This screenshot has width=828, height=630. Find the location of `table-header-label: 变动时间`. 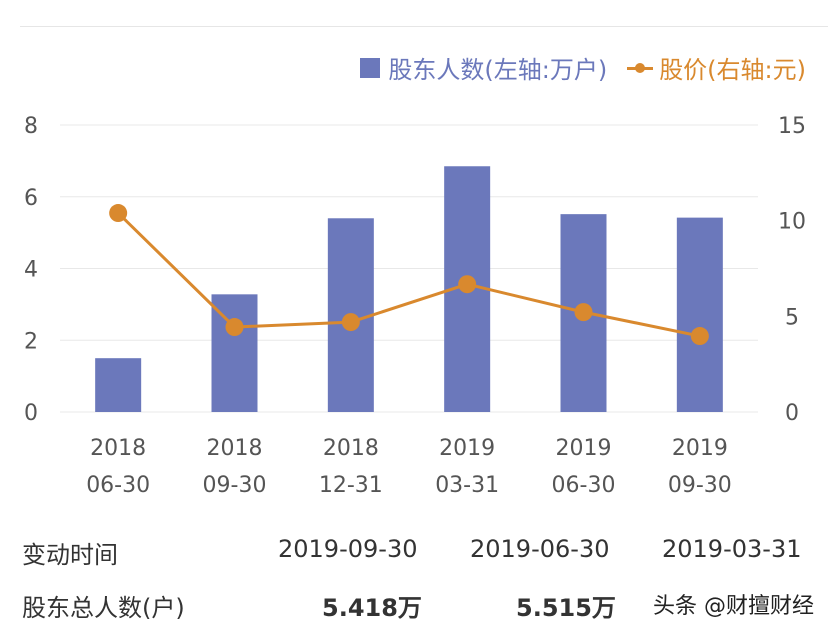

table-header-label: 变动时间 is located at coordinates (70, 555).